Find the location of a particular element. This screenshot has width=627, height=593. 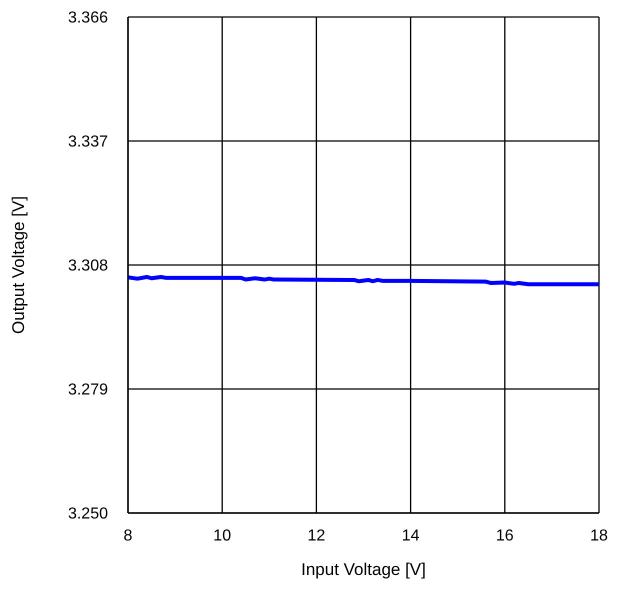

x-tick-label: 10 is located at coordinates (222, 535).